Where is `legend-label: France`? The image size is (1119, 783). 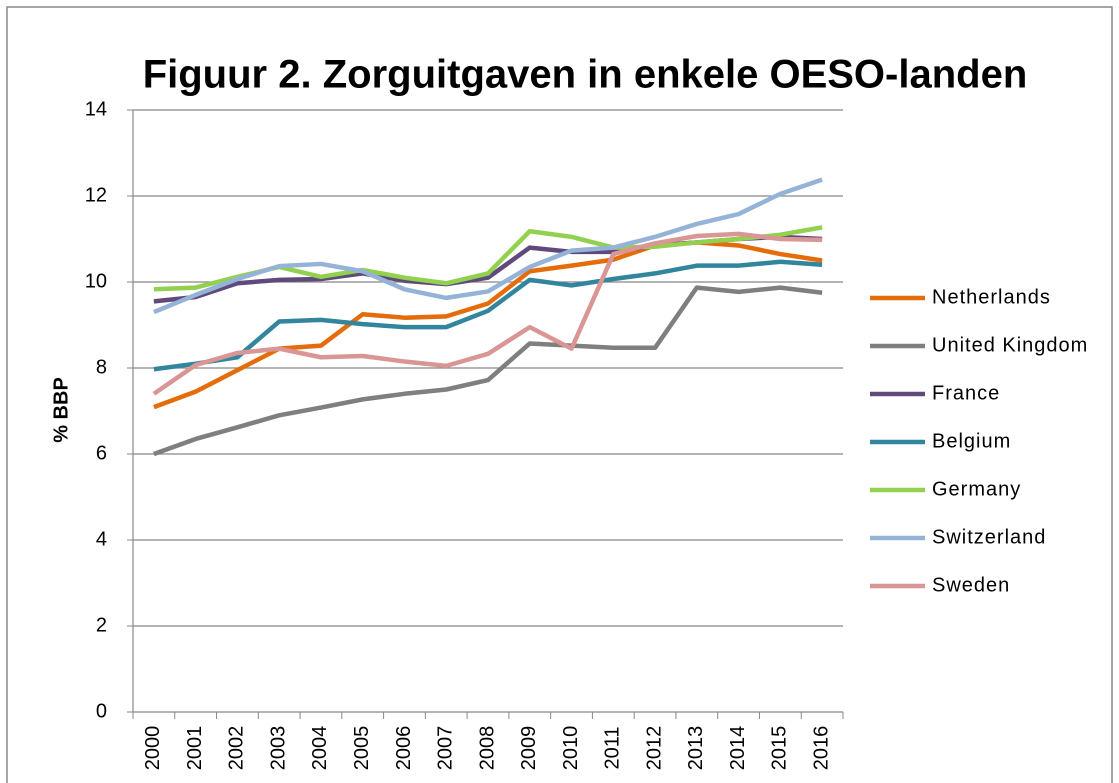 legend-label: France is located at coordinates (966, 393).